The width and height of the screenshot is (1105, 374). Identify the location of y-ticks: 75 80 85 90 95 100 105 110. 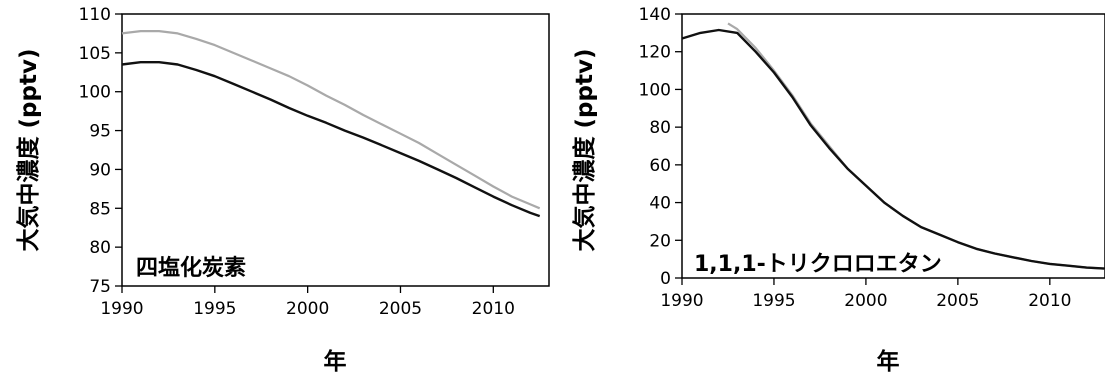
(100, 151).